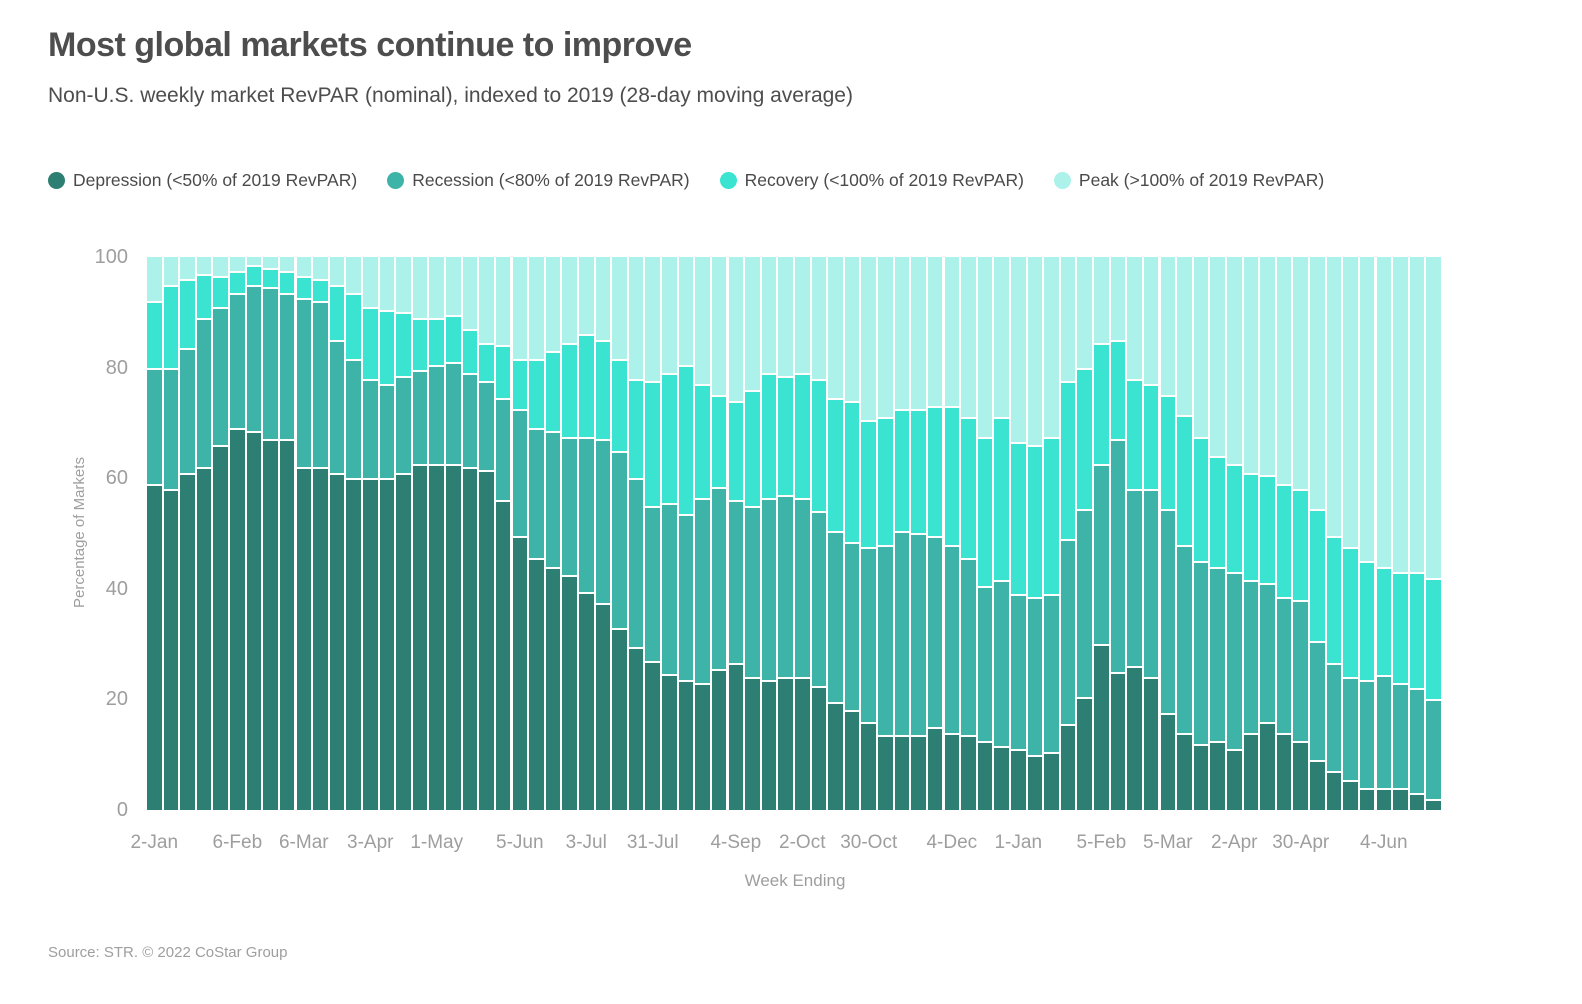  What do you see at coordinates (171, 533) in the screenshot?
I see `bar-week-9-Jan` at bounding box center [171, 533].